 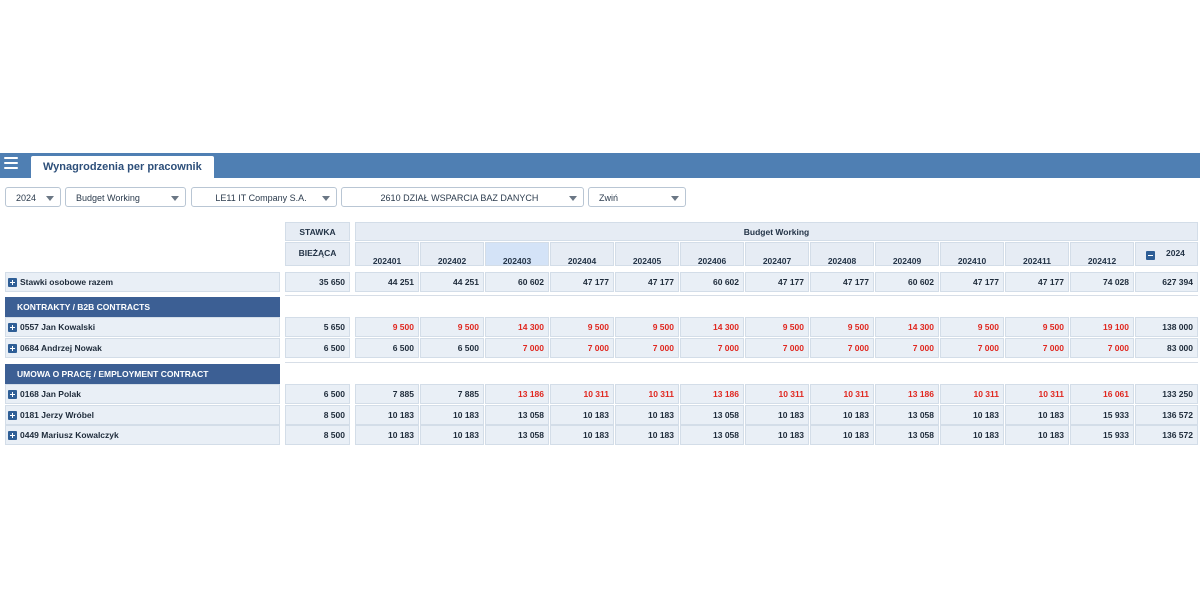 What do you see at coordinates (517, 254) in the screenshot?
I see `month-header-202403: 202403` at bounding box center [517, 254].